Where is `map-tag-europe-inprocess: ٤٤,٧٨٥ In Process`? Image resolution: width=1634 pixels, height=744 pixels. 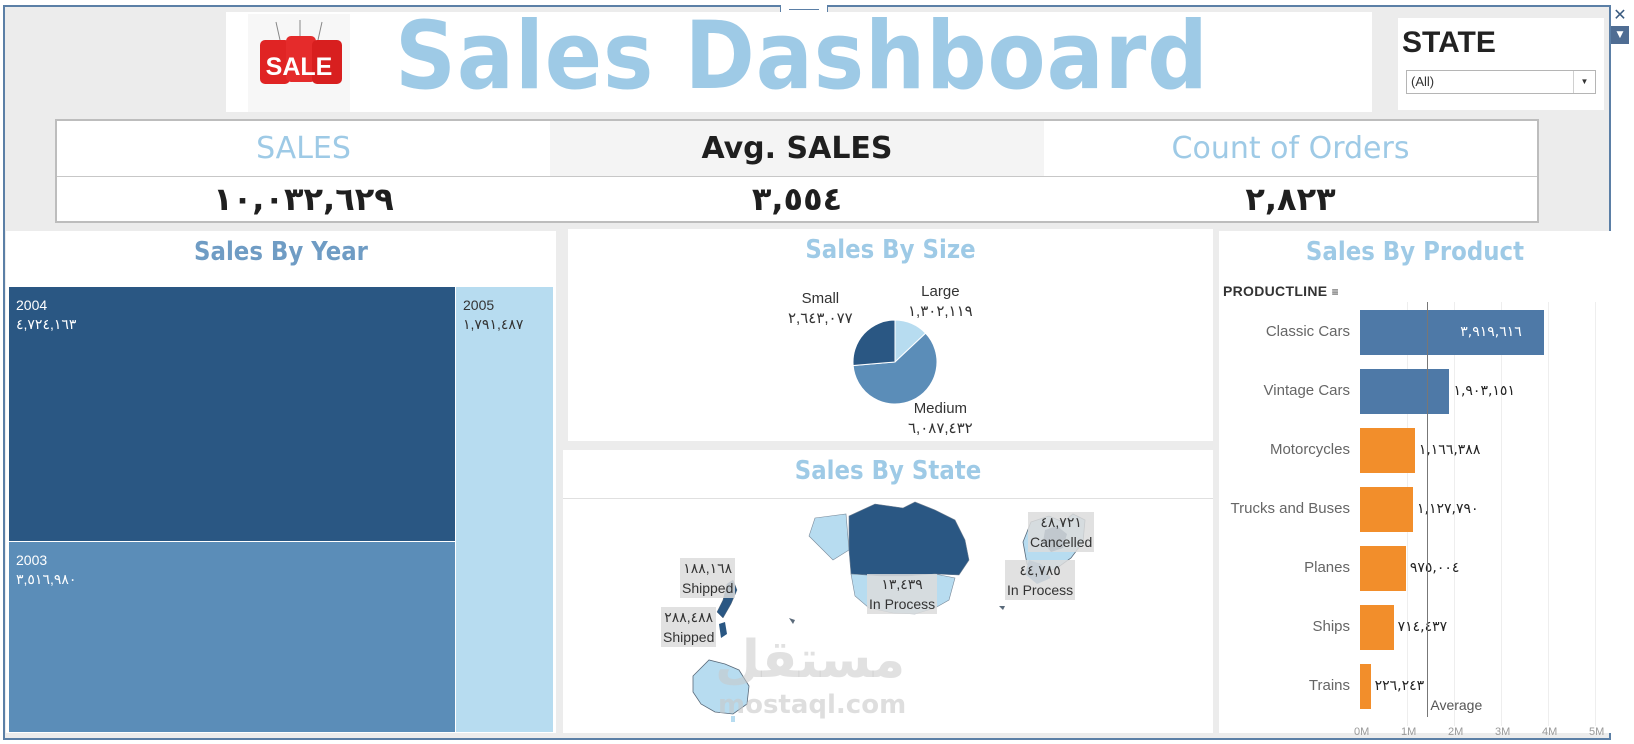 map-tag-europe-inprocess: ٤٤,٧٨٥ In Process is located at coordinates (1040, 580).